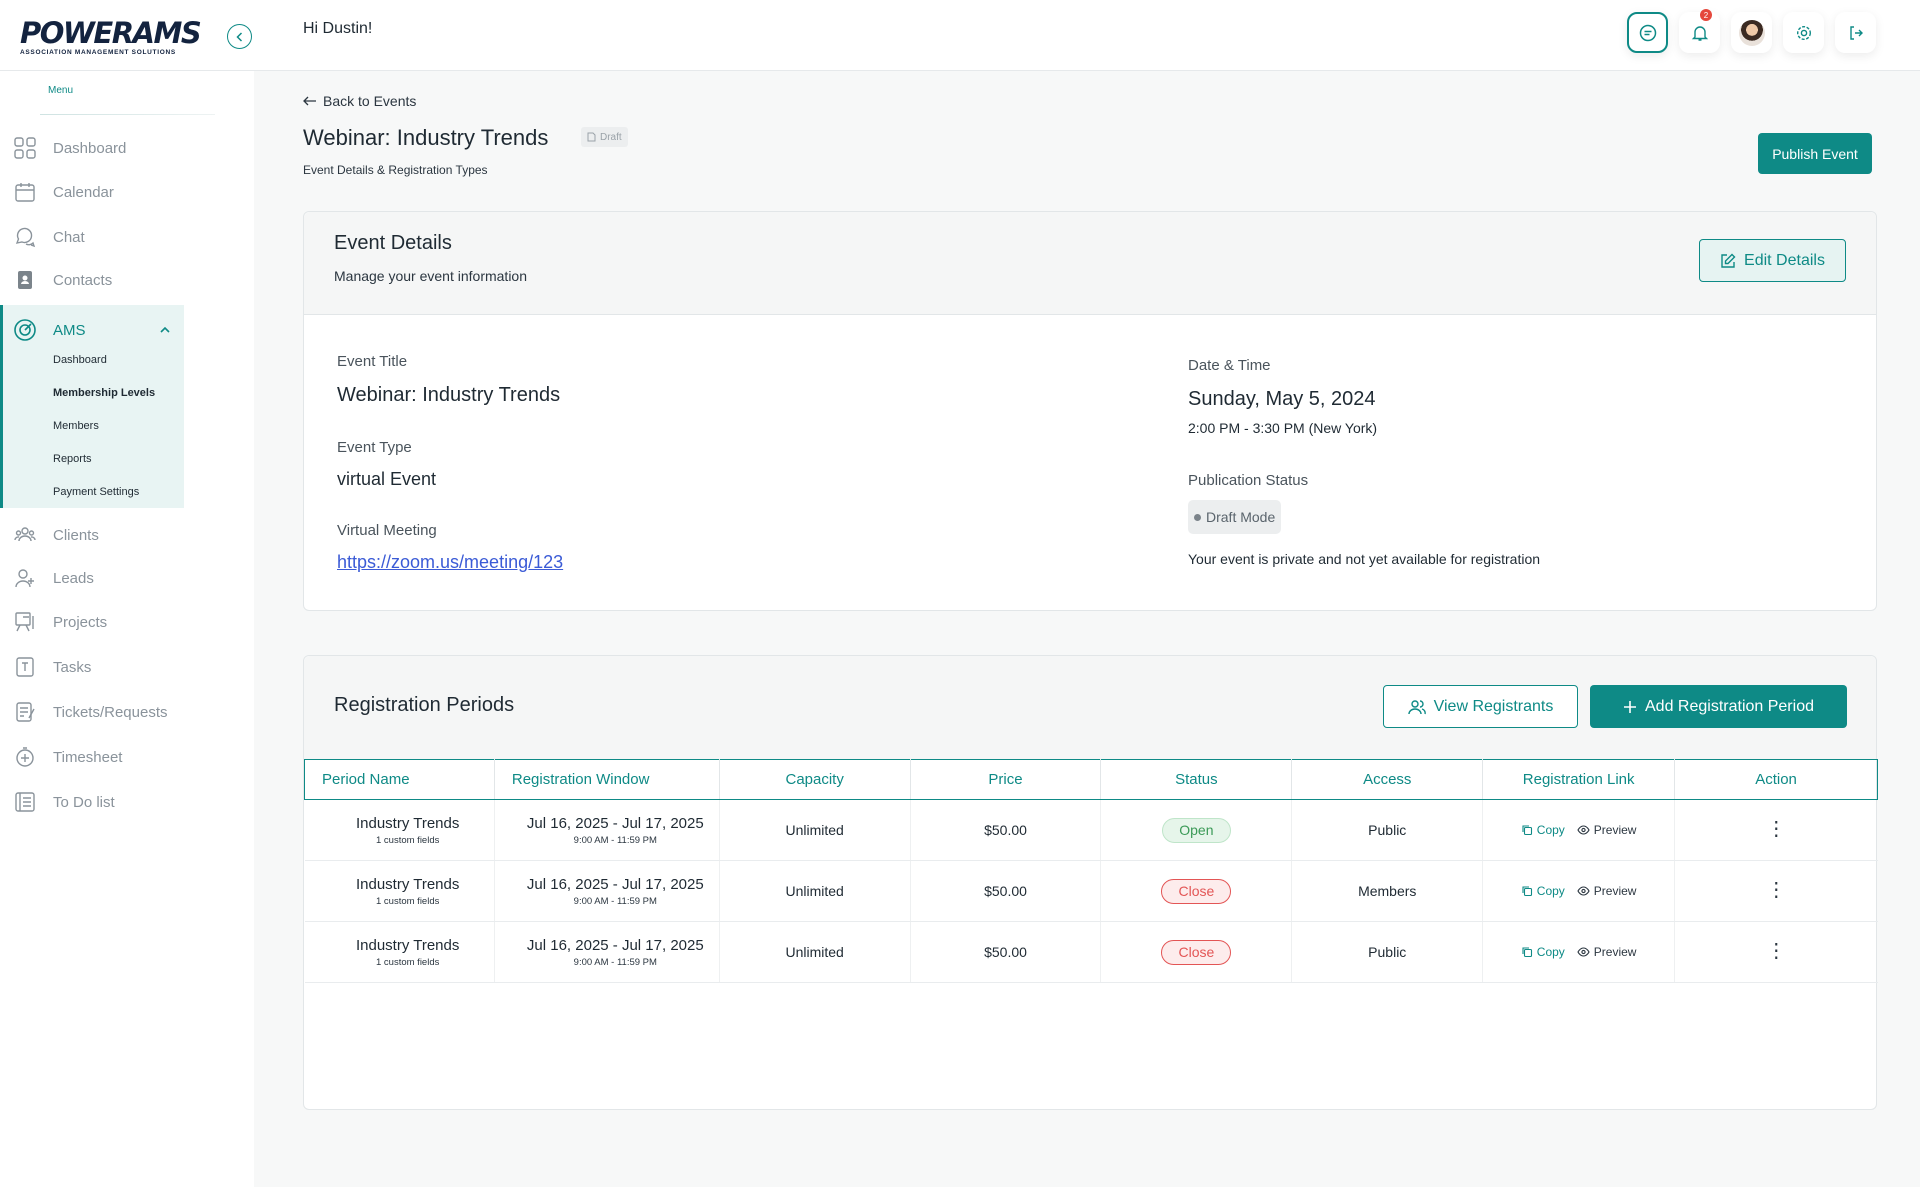 This screenshot has width=1920, height=1187. What do you see at coordinates (92, 622) in the screenshot?
I see `sidebar-item-projects: Projects` at bounding box center [92, 622].